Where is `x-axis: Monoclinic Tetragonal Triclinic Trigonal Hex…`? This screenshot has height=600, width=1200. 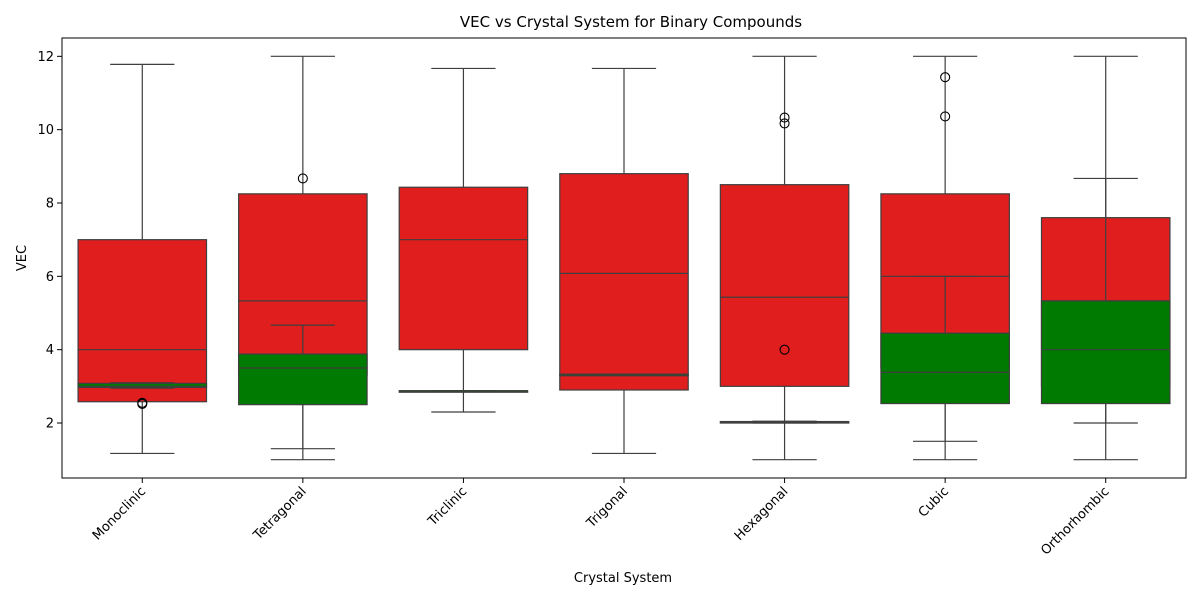
x-axis: Monoclinic Tetragonal Triclinic Trigonal Hex… is located at coordinates (601, 518).